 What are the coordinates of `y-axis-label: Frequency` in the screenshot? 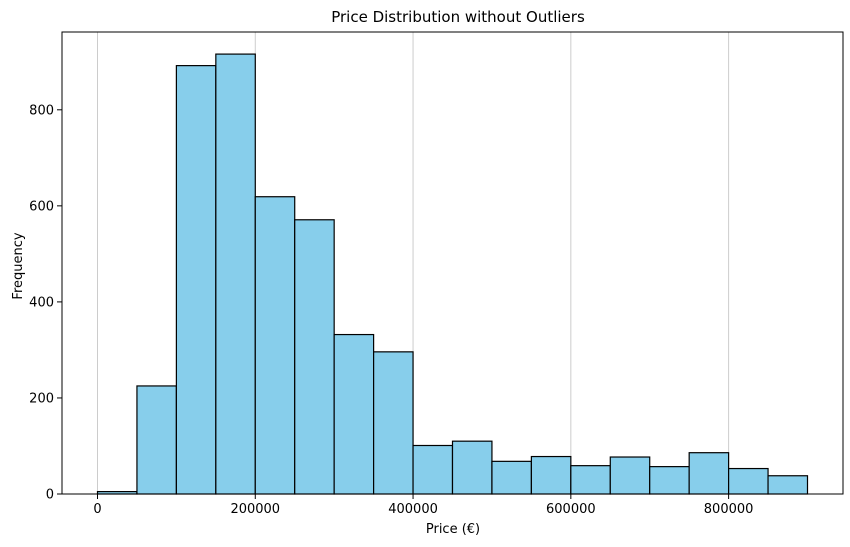 It's located at (18, 265).